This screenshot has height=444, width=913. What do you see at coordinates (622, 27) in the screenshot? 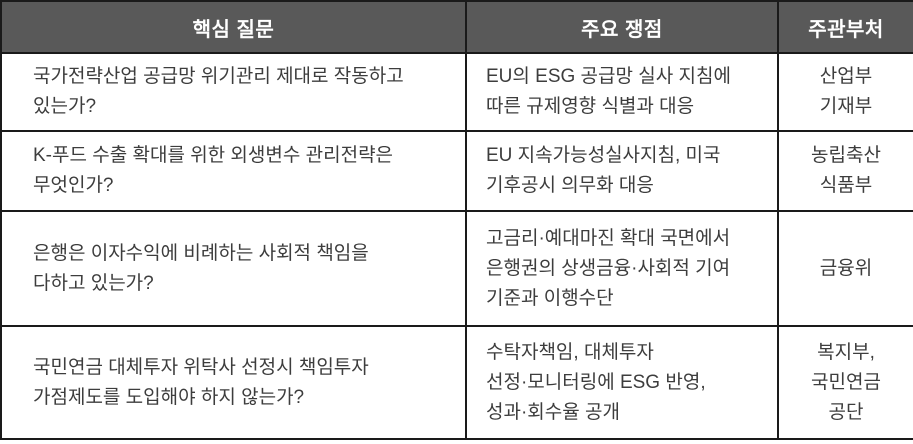
I see `header-key-issue: 주요 쟁점` at bounding box center [622, 27].